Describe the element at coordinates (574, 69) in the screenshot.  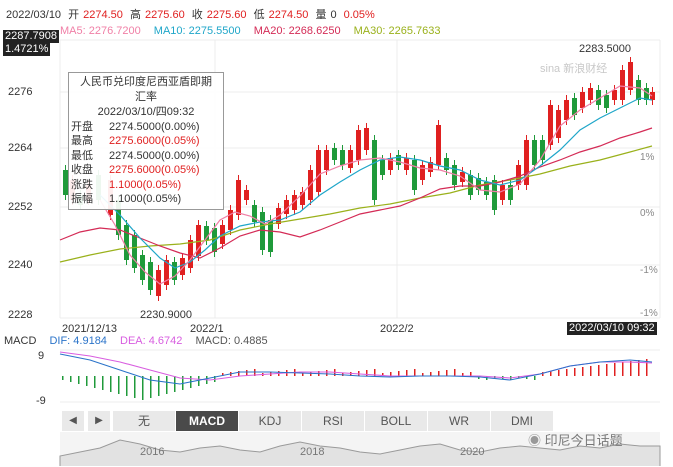
I see `sina-logo: sina 新浪财经` at that location.